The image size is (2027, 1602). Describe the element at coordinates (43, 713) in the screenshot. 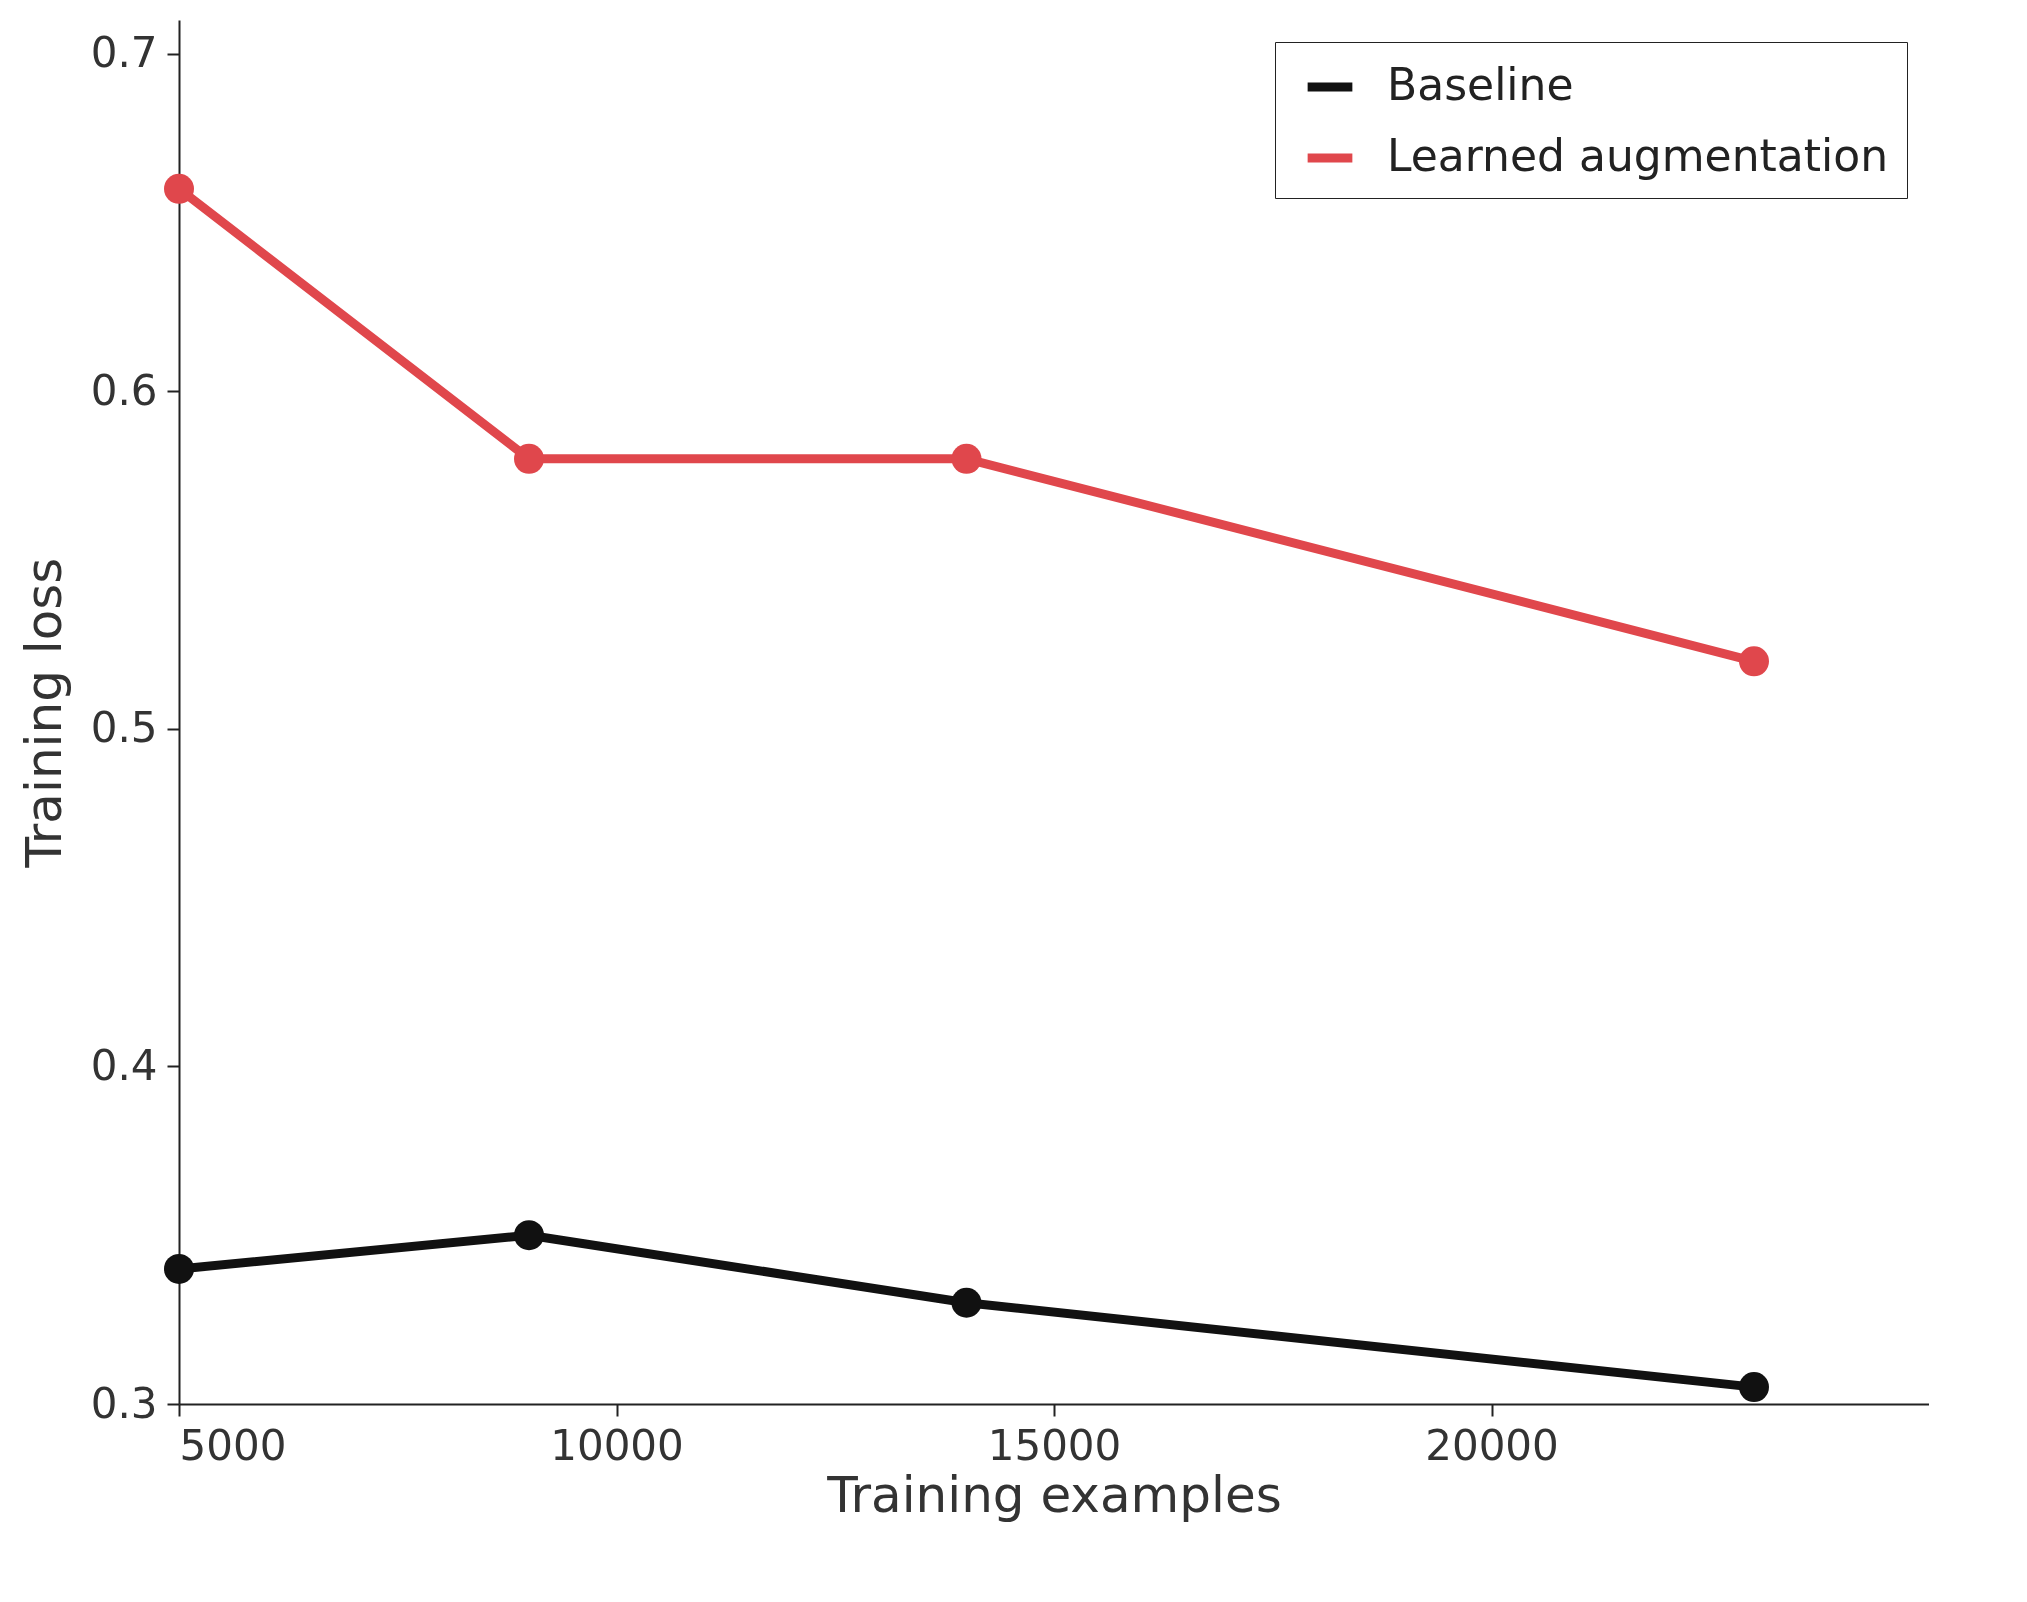

I see `y-axis-title: Training loss` at that location.